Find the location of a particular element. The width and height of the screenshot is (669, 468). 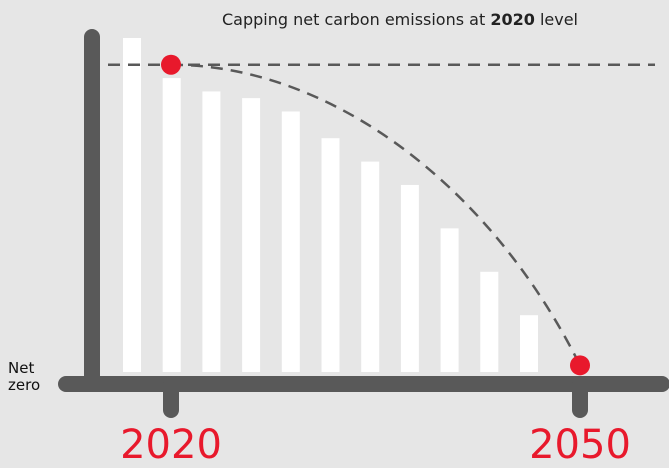

cap-point-marker is located at coordinates (171, 64).